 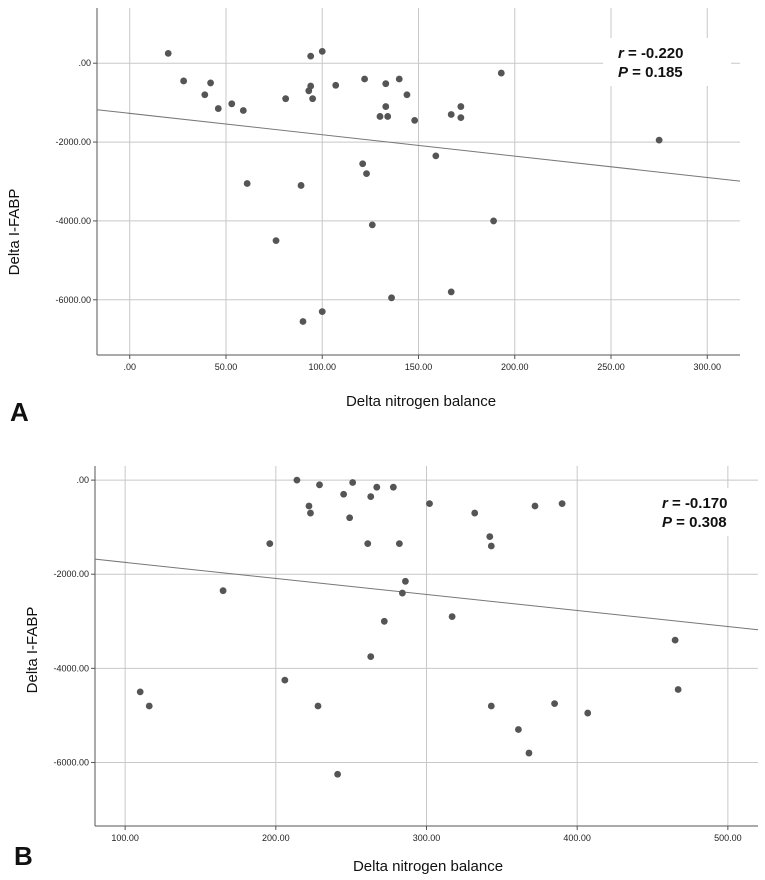 What do you see at coordinates (82, 480) in the screenshot?
I see `panel-b-y-tick-label: .00` at bounding box center [82, 480].